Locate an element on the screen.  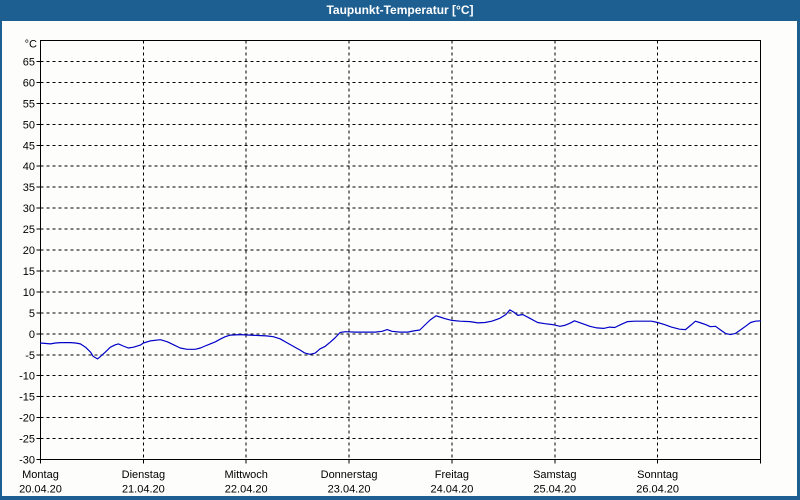
x-date-label: 25.04.20 is located at coordinates (554, 490).